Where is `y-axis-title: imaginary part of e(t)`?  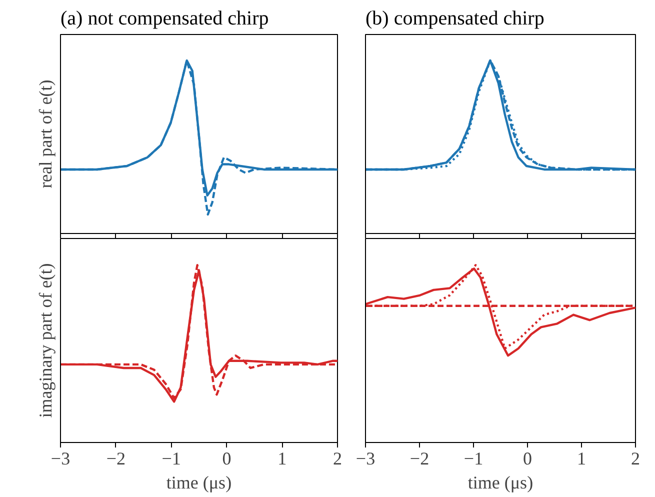 y-axis-title: imaginary part of e(t) is located at coordinates (46, 340).